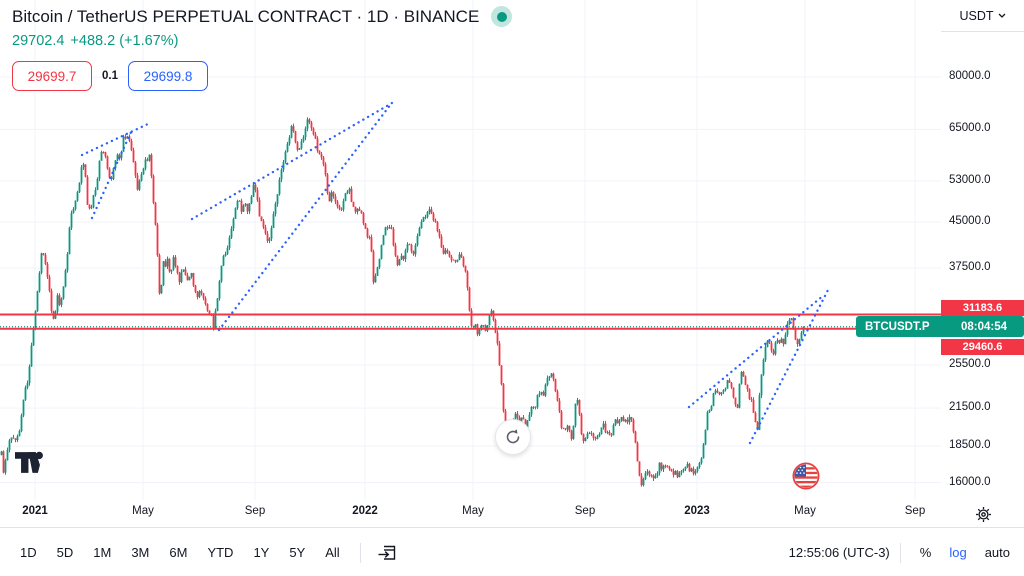 The height and width of the screenshot is (576, 1024). I want to click on tradingview-logo-glyph, so click(29, 462).